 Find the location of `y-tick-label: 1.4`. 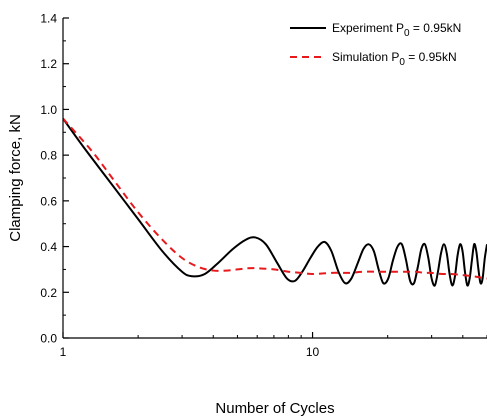

y-tick-label: 1.4 is located at coordinates (48, 19).